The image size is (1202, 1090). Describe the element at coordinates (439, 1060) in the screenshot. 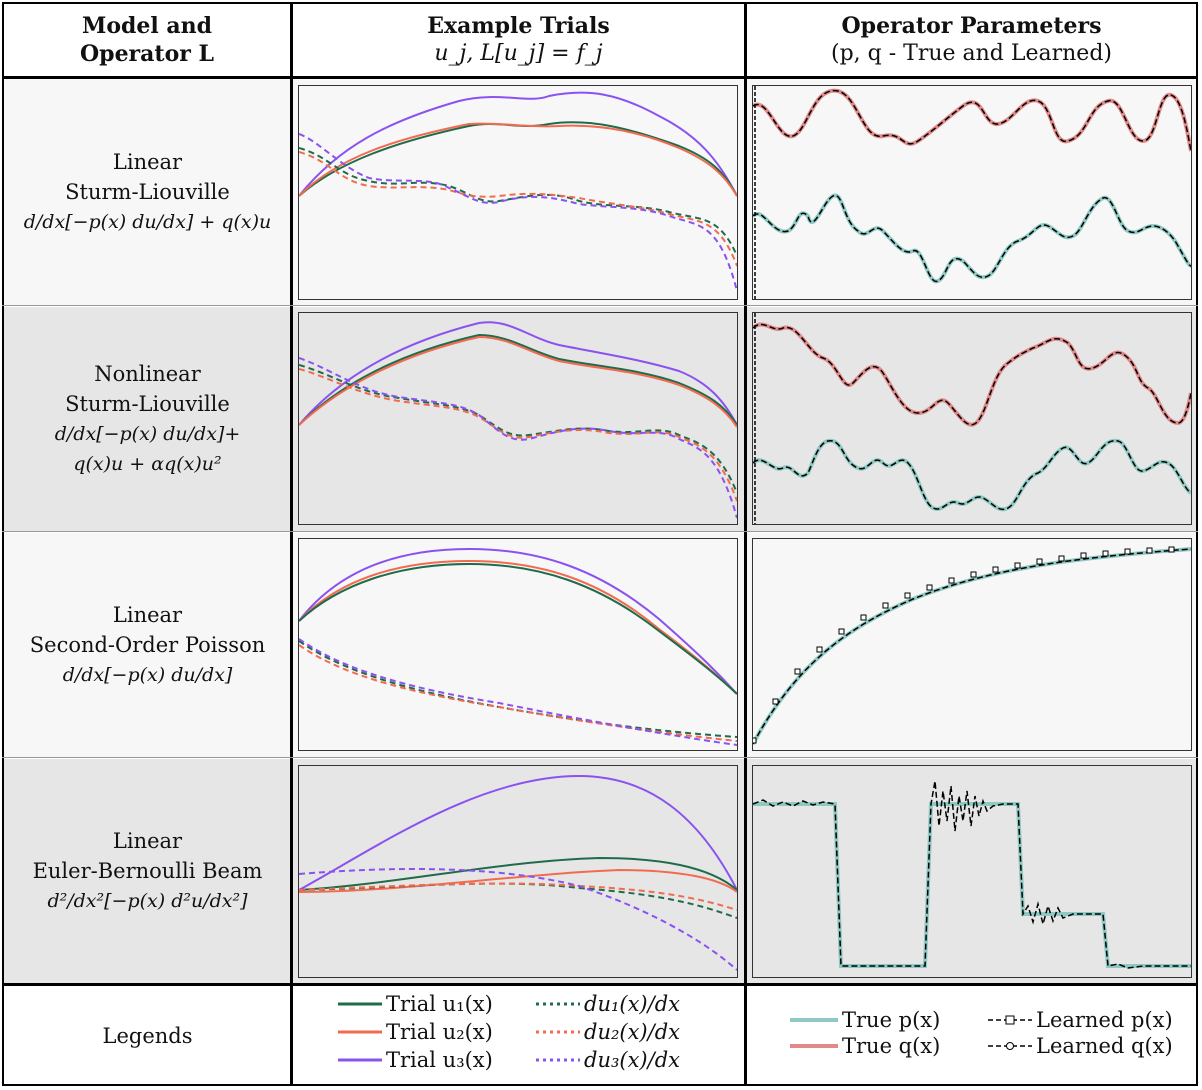

I see `legend-trial-u3-label: Trial u₃(x)` at that location.